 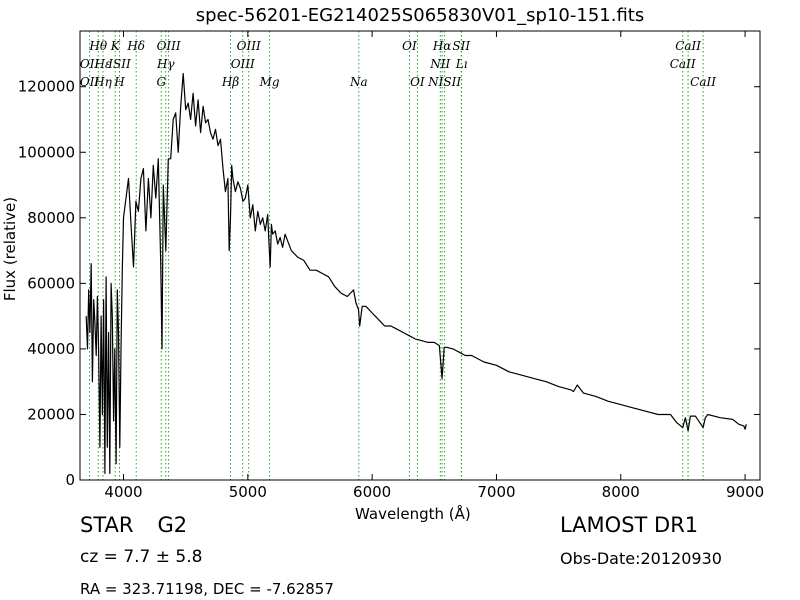 I want to click on line-label: Mg, so click(x=269, y=82).